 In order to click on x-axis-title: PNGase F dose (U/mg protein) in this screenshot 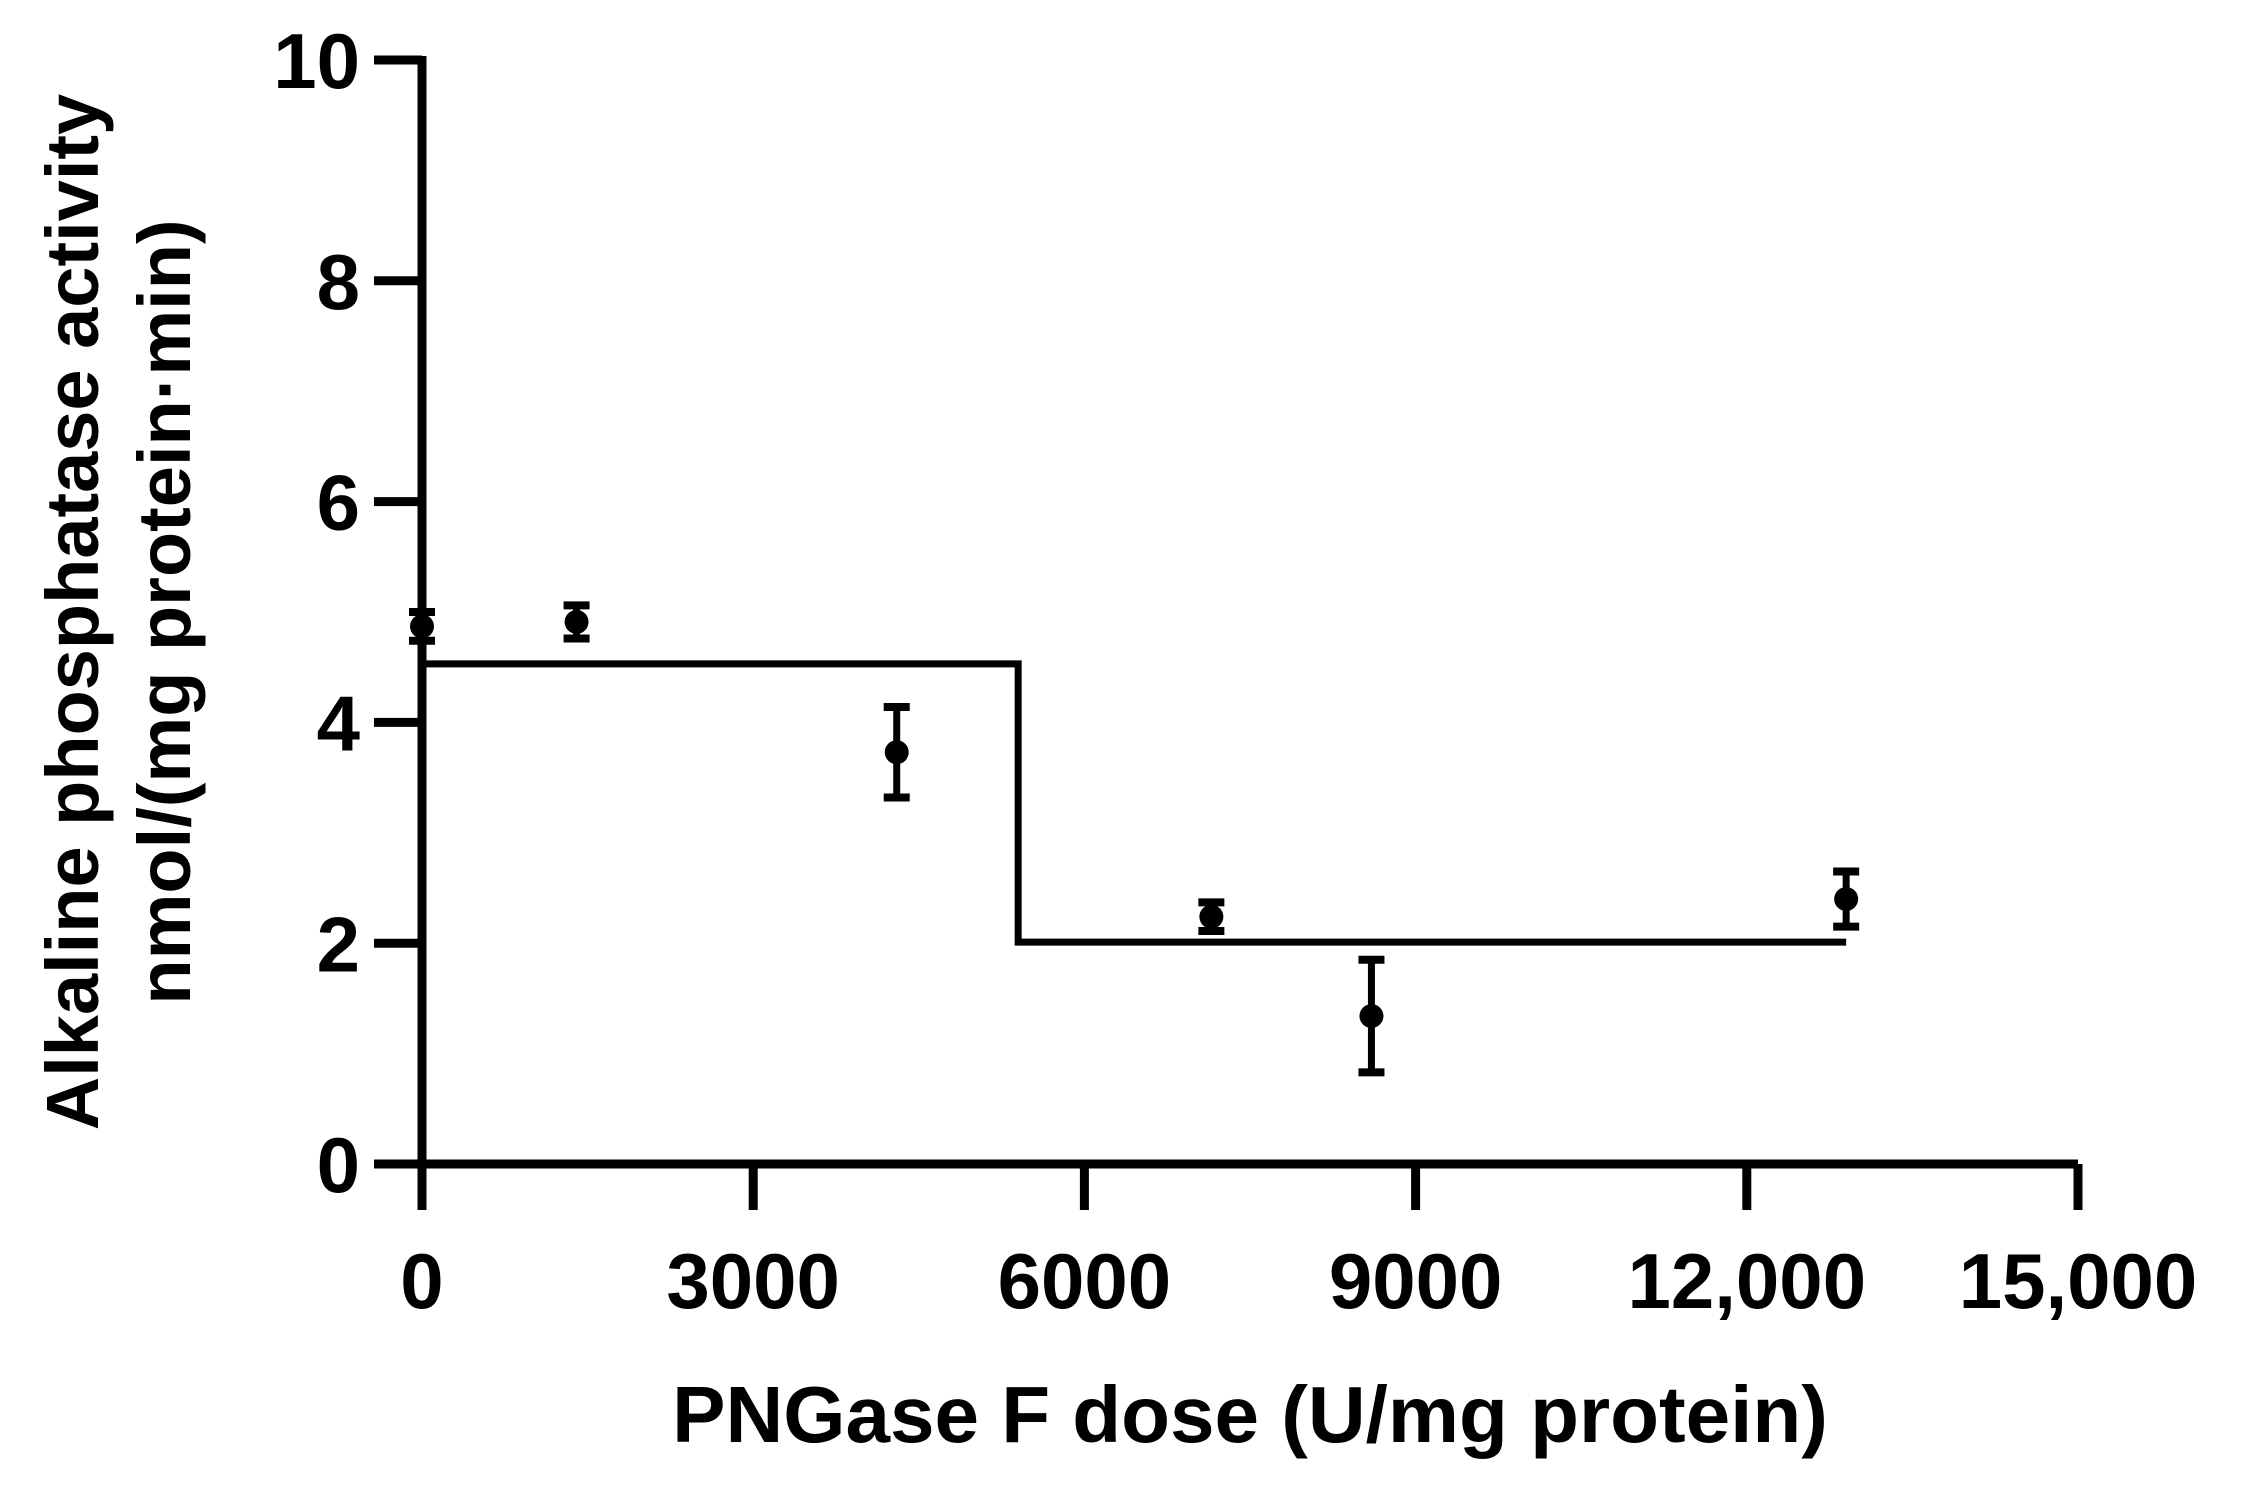, I will do `click(1250, 1414)`.